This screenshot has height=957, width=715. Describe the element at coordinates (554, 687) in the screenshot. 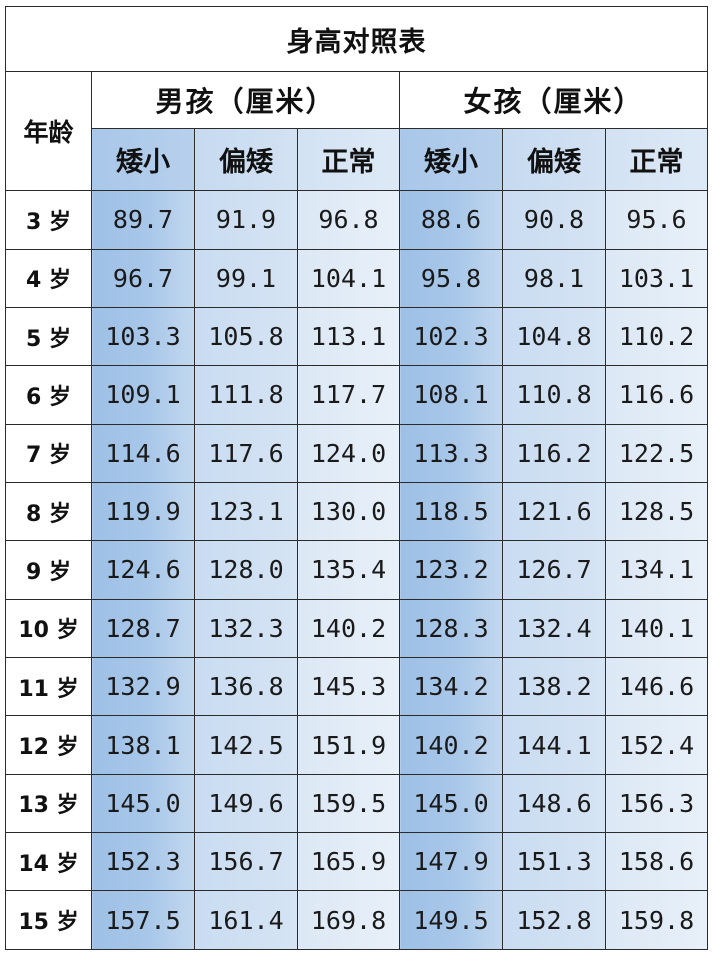

I see `girls-lean-value-cell: 138.2` at that location.